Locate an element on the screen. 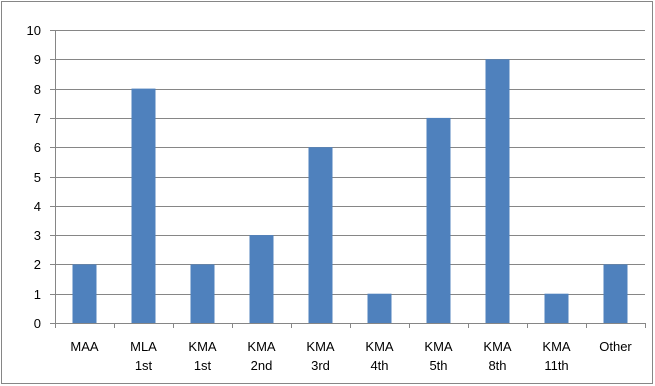  y-tick-label: 2 is located at coordinates (37, 264).